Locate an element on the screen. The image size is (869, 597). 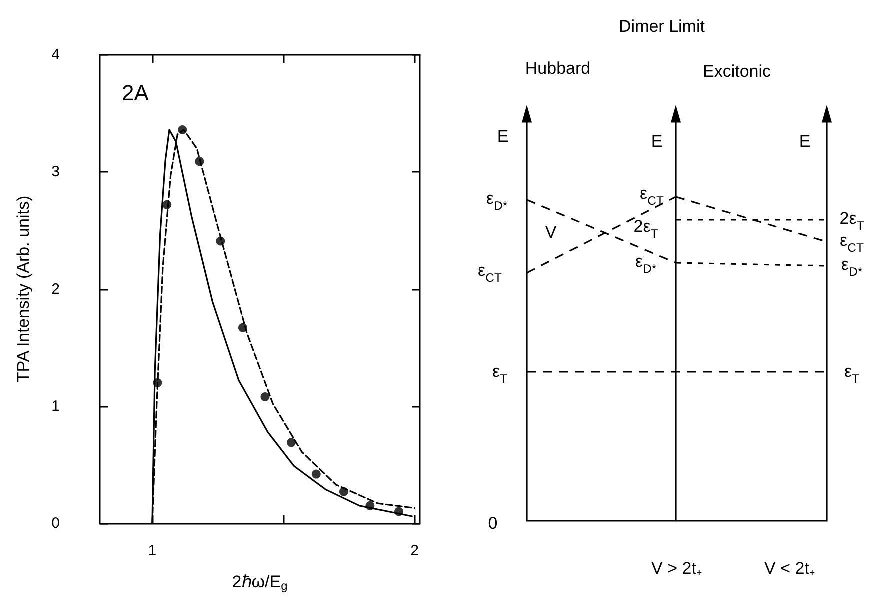
y-tick-label: 0 is located at coordinates (56, 523).